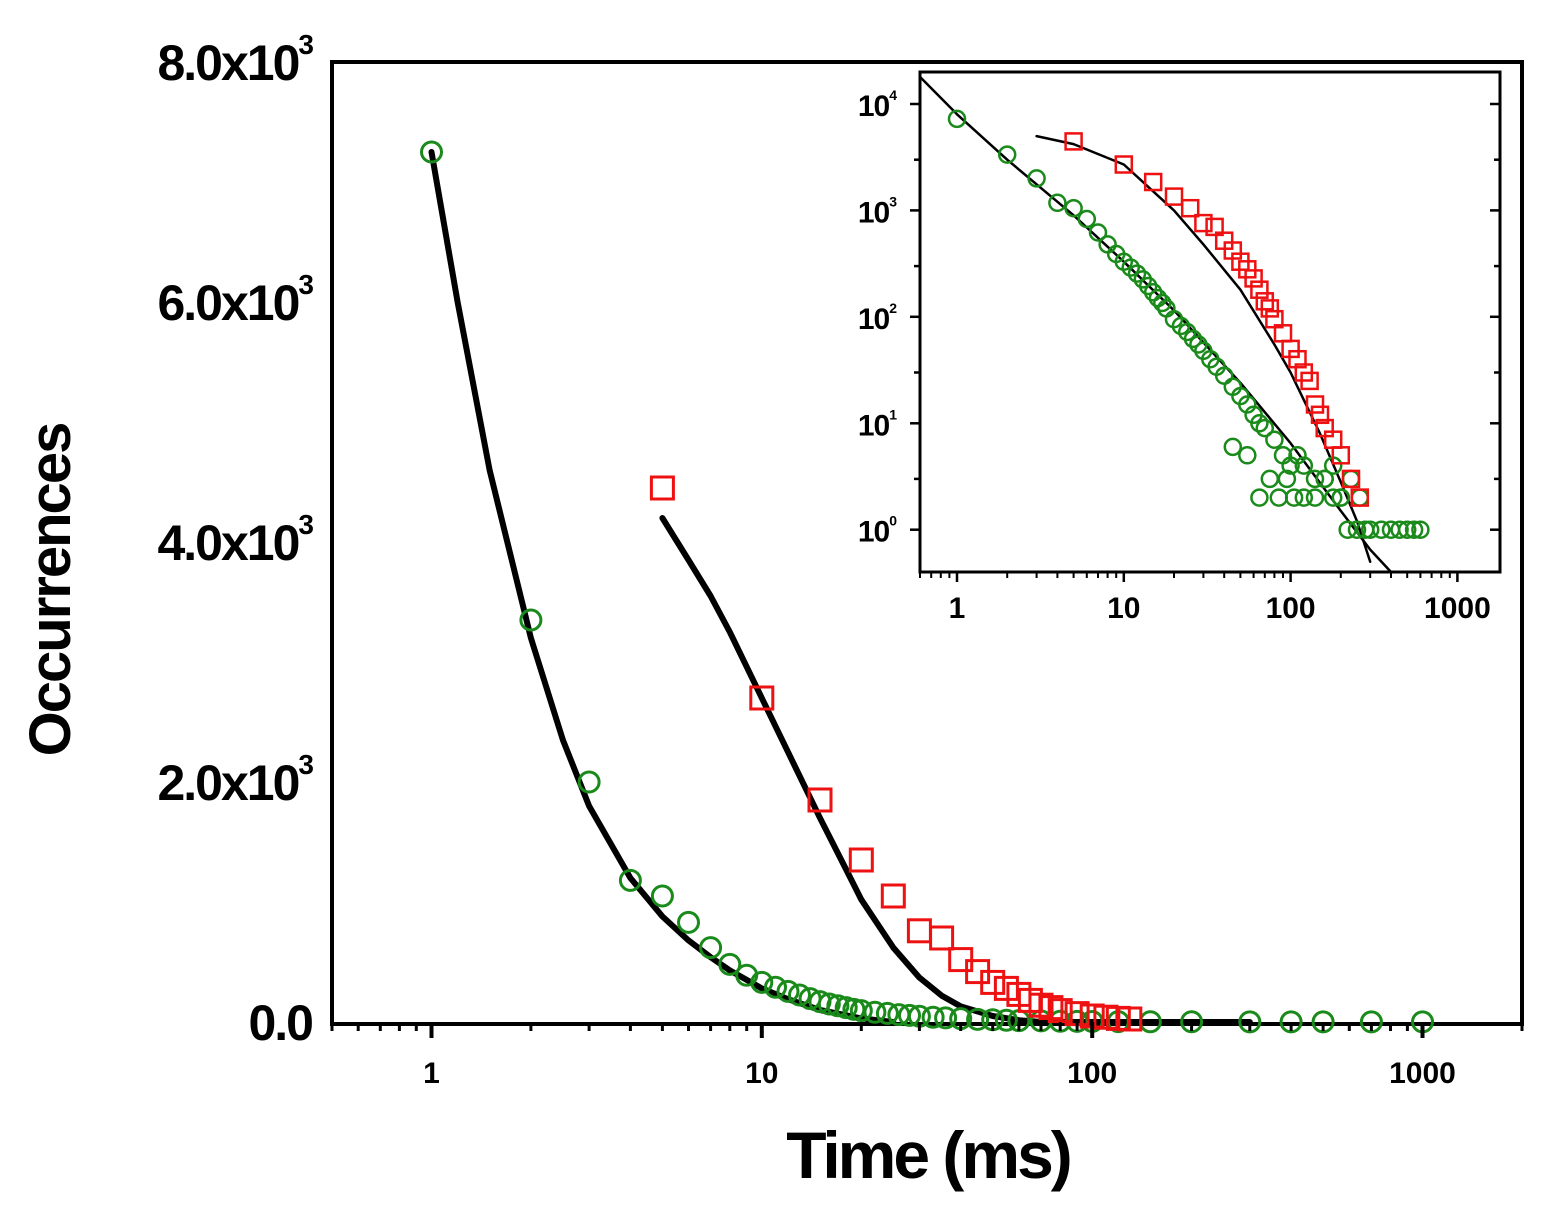  What do you see at coordinates (235, 300) in the screenshot?
I see `main-y-tick-label: 6.0x10³` at bounding box center [235, 300].